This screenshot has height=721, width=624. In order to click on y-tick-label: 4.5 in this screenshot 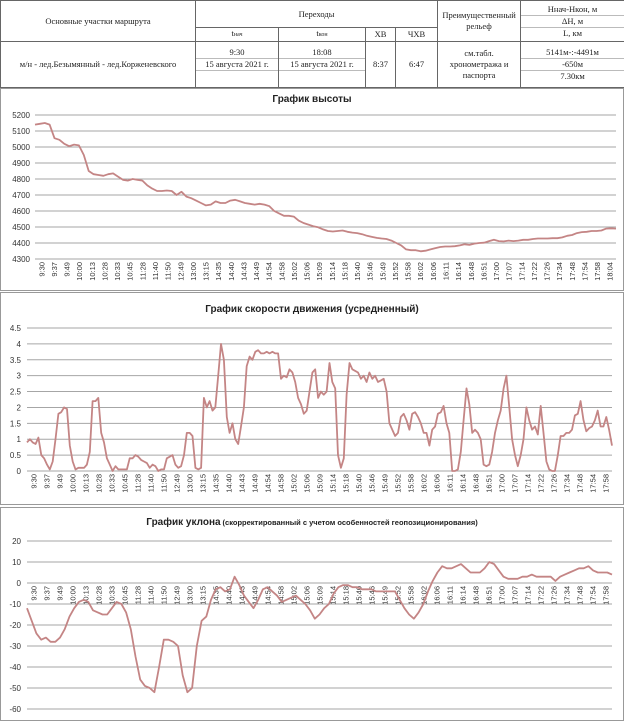, I will do `click(16, 328)`.